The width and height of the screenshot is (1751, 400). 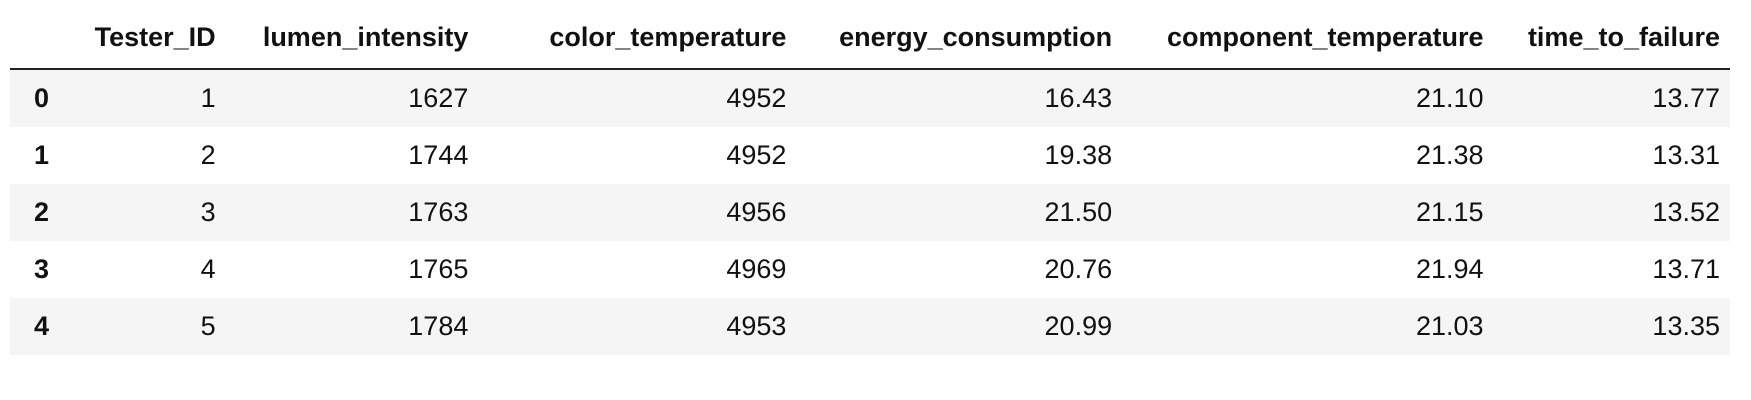 What do you see at coordinates (352, 212) in the screenshot?
I see `table-cell: 1763` at bounding box center [352, 212].